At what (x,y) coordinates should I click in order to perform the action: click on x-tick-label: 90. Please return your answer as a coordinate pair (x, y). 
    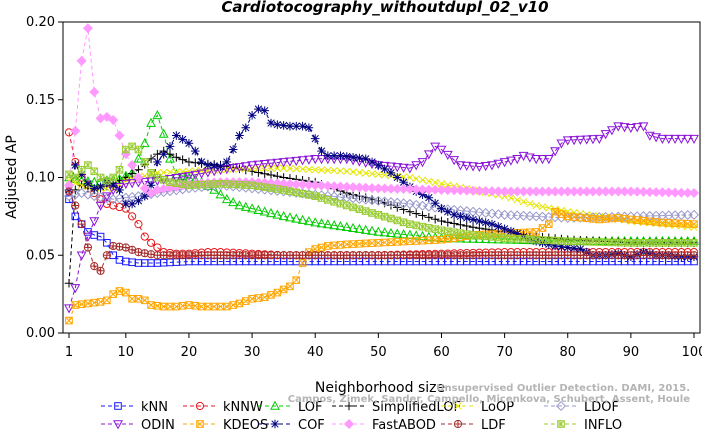
    Looking at the image, I should click on (631, 352).